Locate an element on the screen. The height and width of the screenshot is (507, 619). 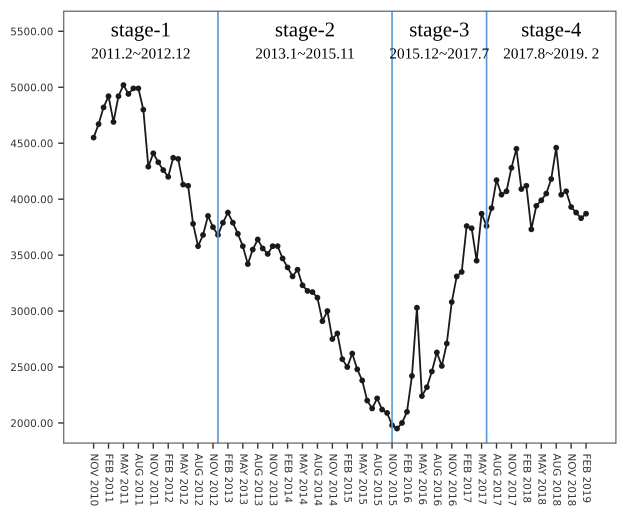
x-tick-label: FEB 2016 is located at coordinates (408, 478).